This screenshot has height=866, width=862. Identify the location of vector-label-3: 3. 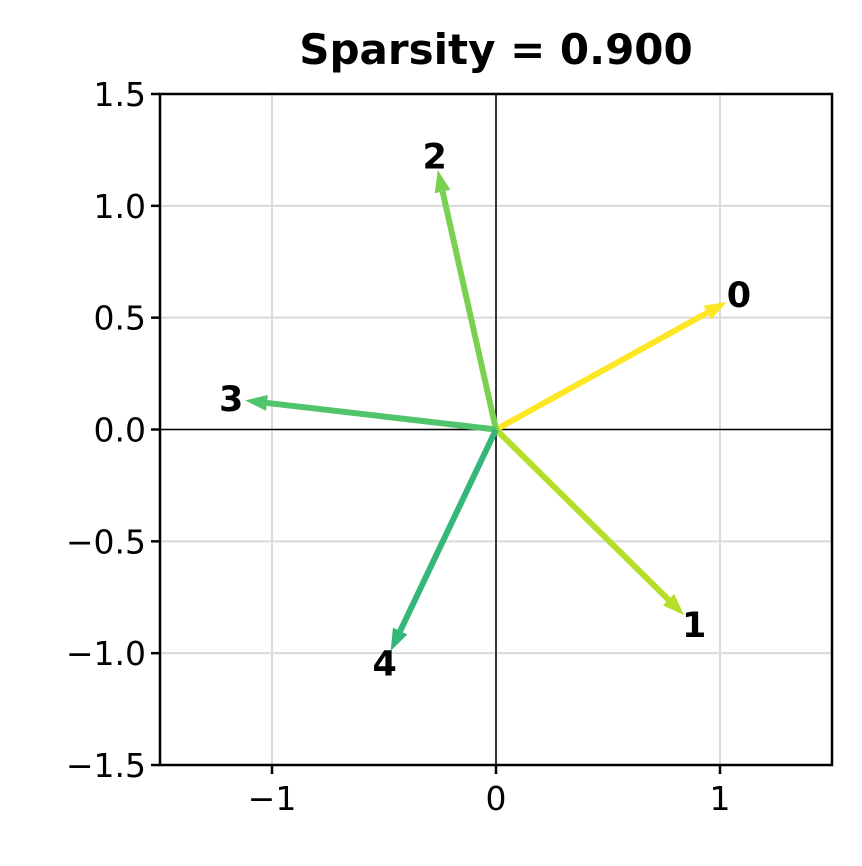
(231, 400).